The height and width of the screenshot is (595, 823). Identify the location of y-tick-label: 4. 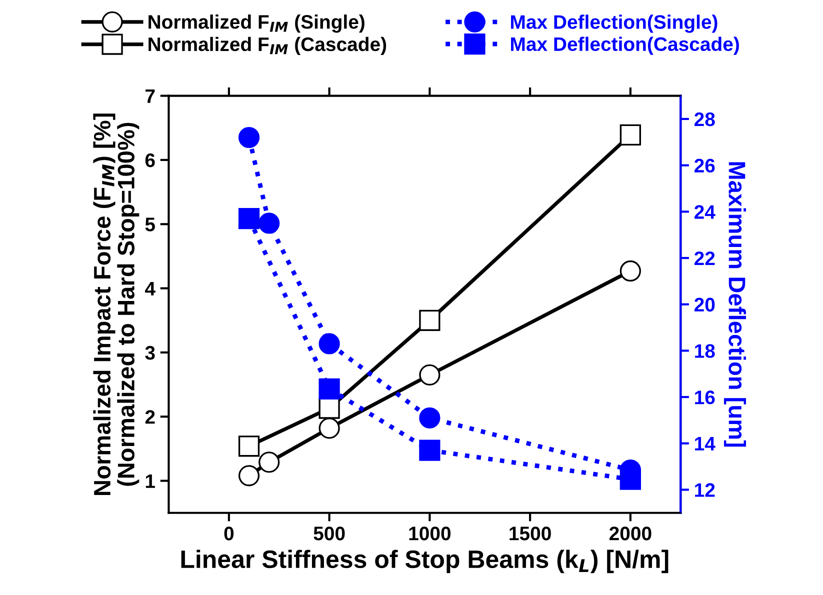
(150, 289).